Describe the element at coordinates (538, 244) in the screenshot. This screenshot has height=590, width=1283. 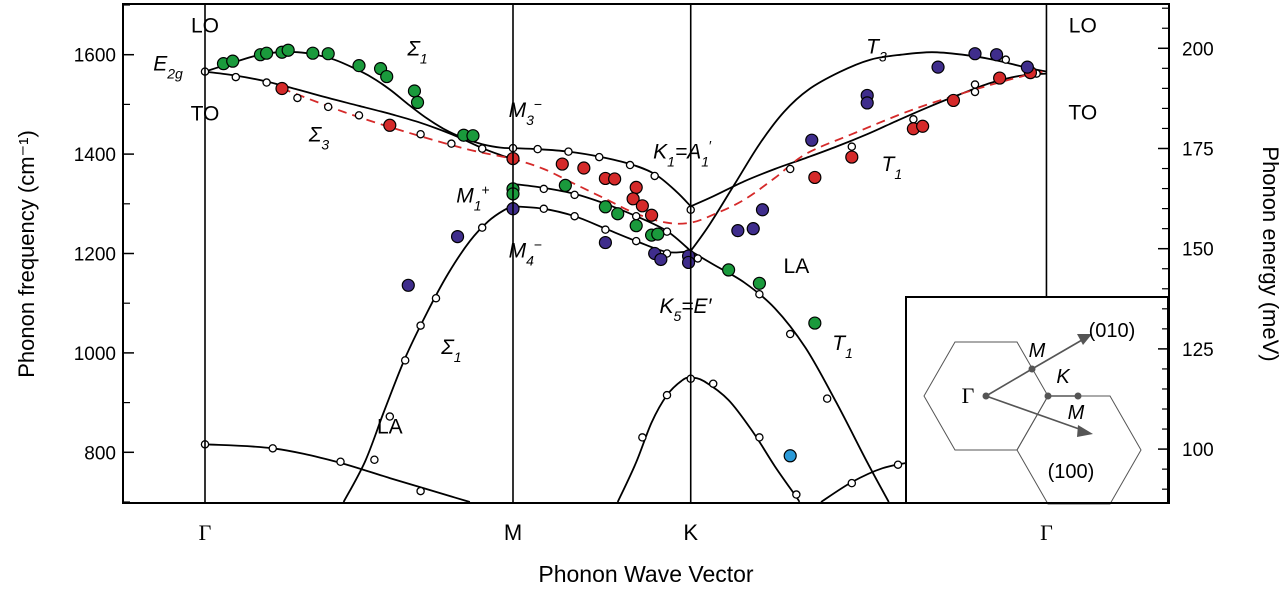
I see `label-part: −` at that location.